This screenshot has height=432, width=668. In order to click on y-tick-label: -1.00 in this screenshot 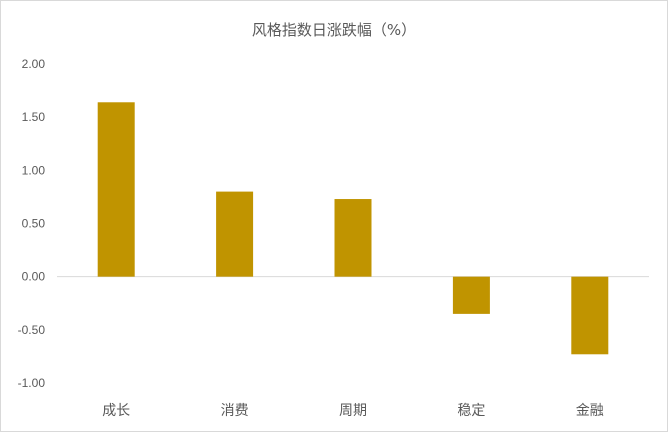, I will do `click(32, 383)`.